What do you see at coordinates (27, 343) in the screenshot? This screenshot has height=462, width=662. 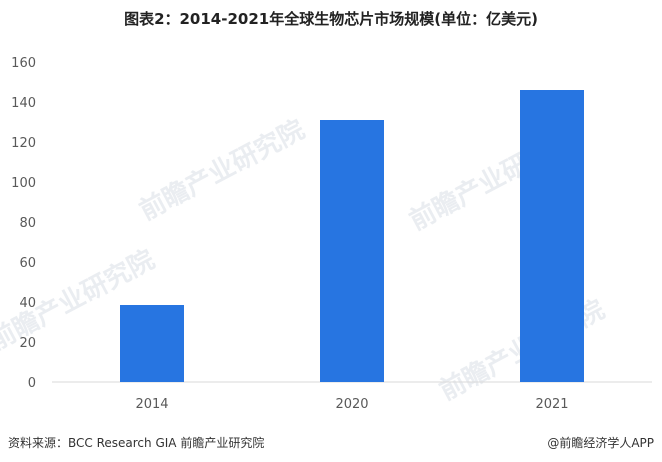 I see `y-tick-label: 20` at bounding box center [27, 343].